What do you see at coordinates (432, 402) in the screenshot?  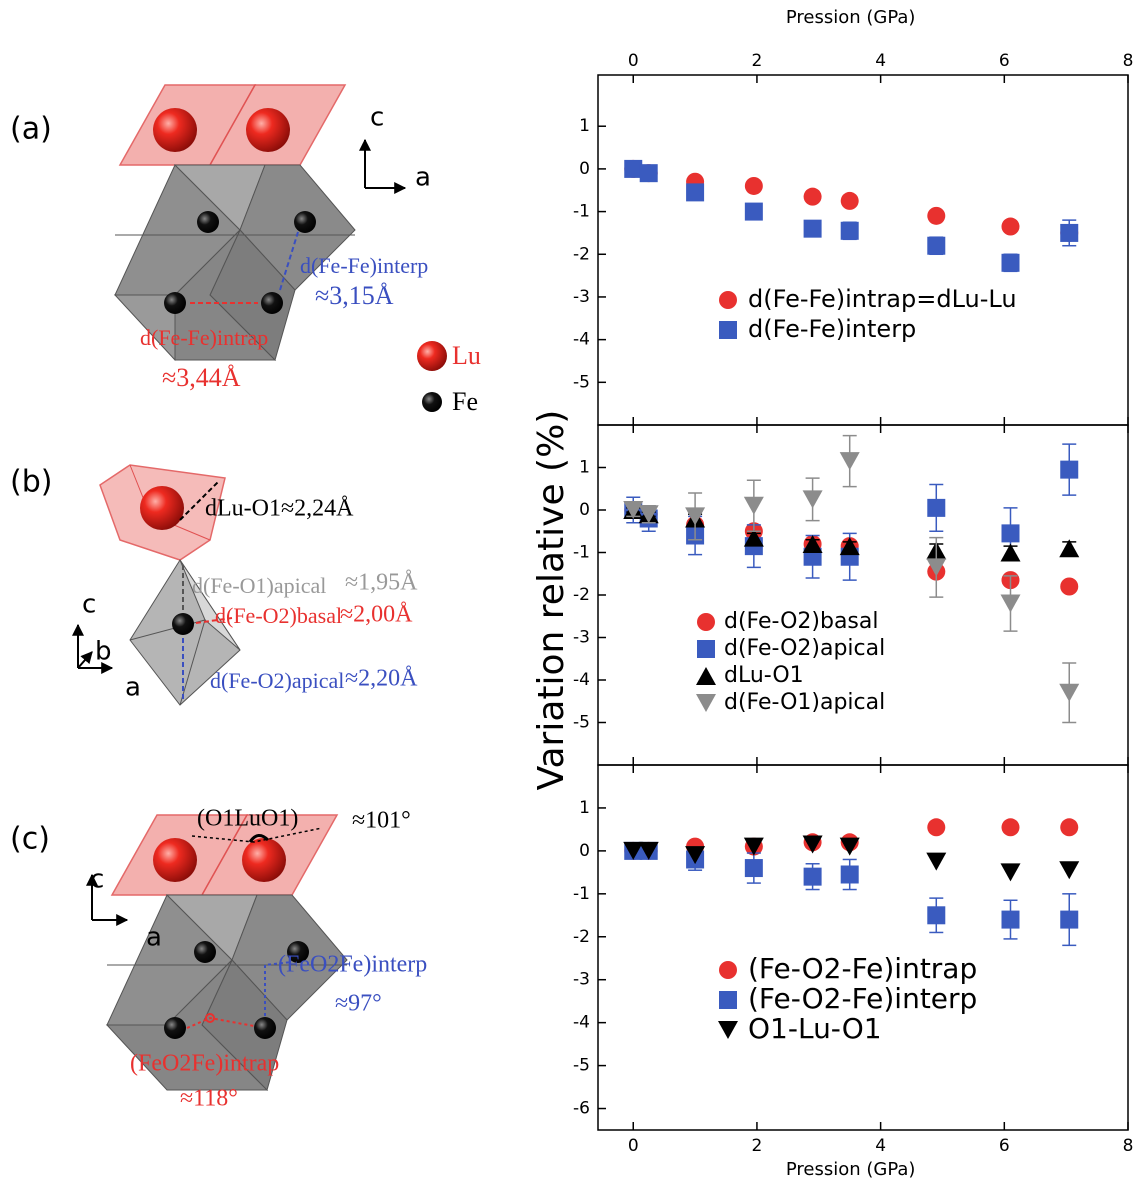 I see `fe-key` at bounding box center [432, 402].